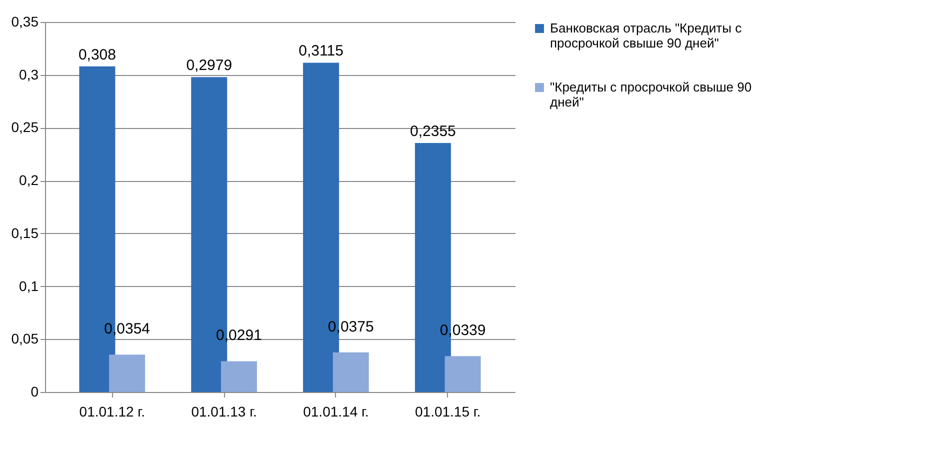 Image resolution: width=943 pixels, height=460 pixels. Describe the element at coordinates (34, 392) in the screenshot. I see `y-tick-label: 0` at that location.